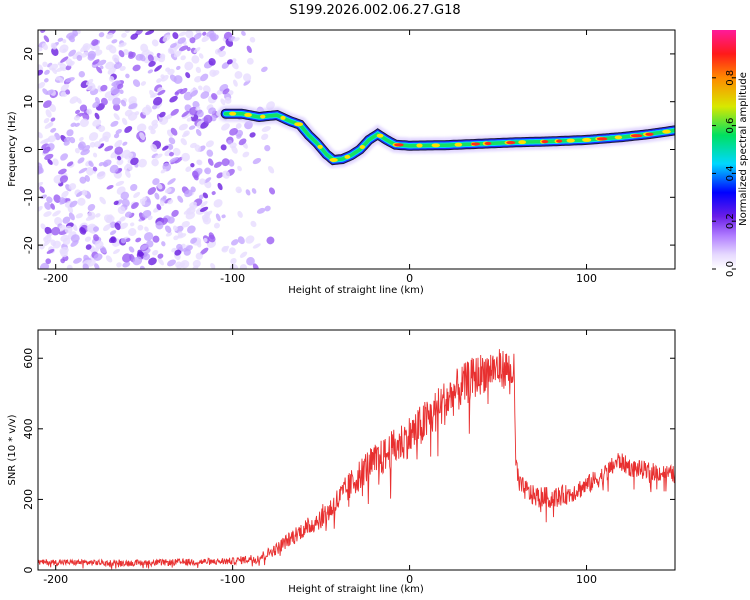 The height and width of the screenshot is (600, 750). I want to click on ridge-peak-red, so click(602, 139).